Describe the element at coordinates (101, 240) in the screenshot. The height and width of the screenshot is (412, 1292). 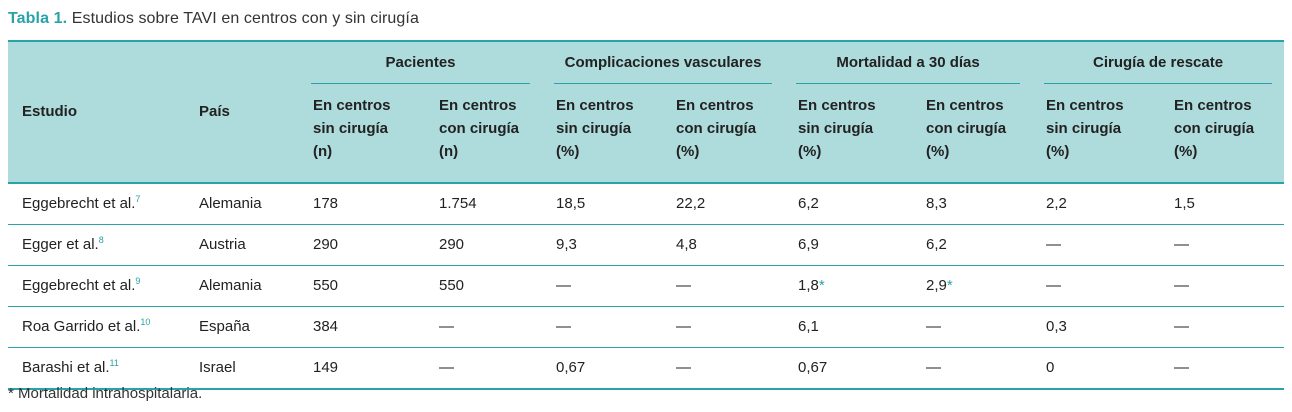
I see `reference-number: 8` at that location.